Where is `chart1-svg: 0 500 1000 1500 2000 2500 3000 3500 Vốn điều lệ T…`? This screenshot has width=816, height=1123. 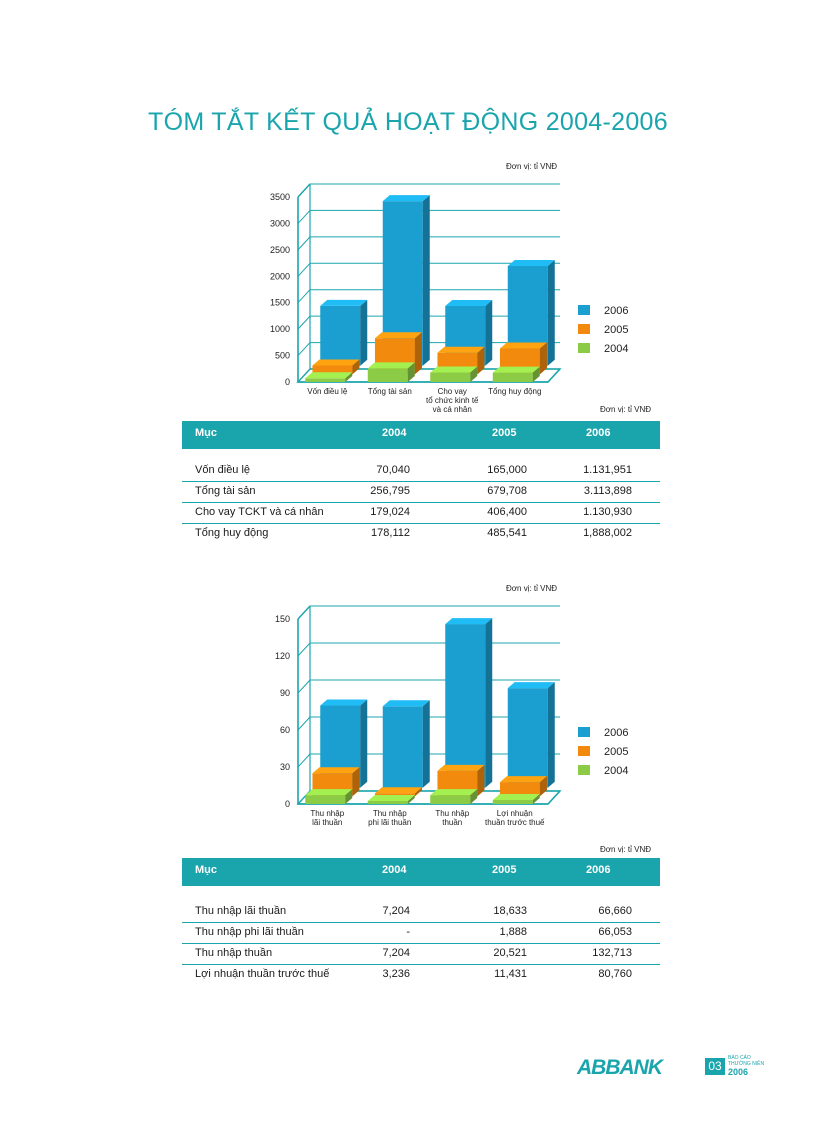 chart1-svg: 0 500 1000 1500 2000 2500 3000 3500 Vốn điều lệ T… is located at coordinates (449, 298).